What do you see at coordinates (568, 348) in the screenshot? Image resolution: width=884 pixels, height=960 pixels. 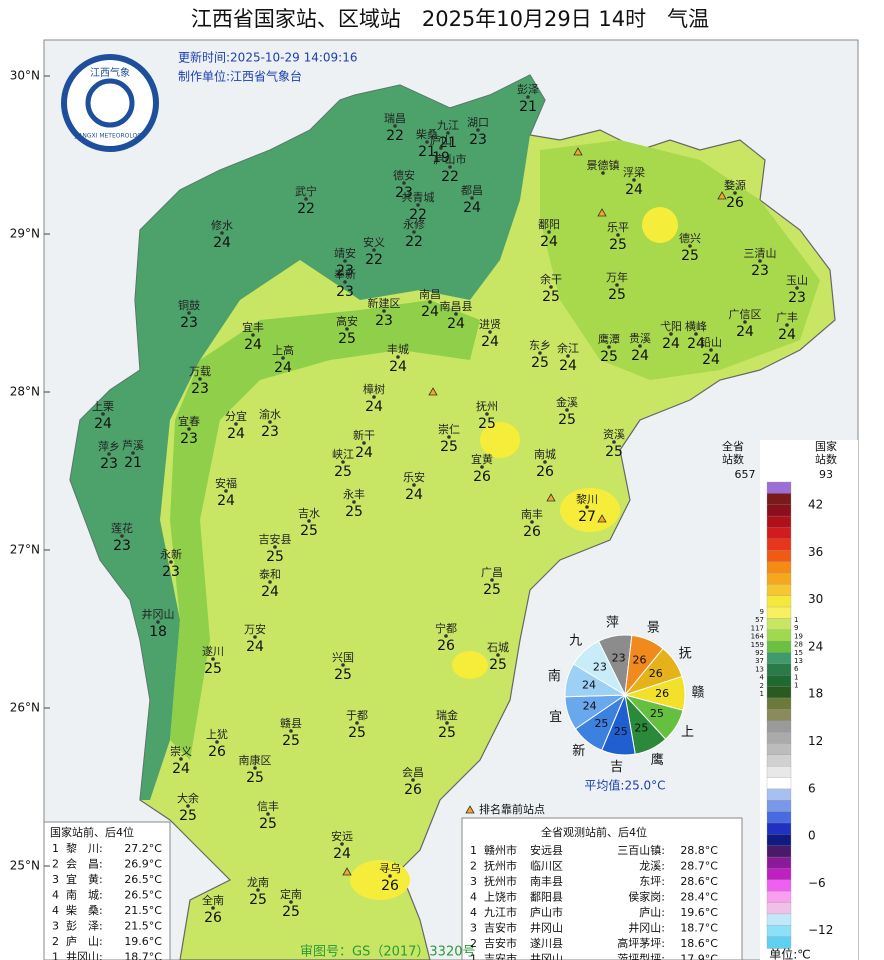 I see `station-name: 余江` at bounding box center [568, 348].